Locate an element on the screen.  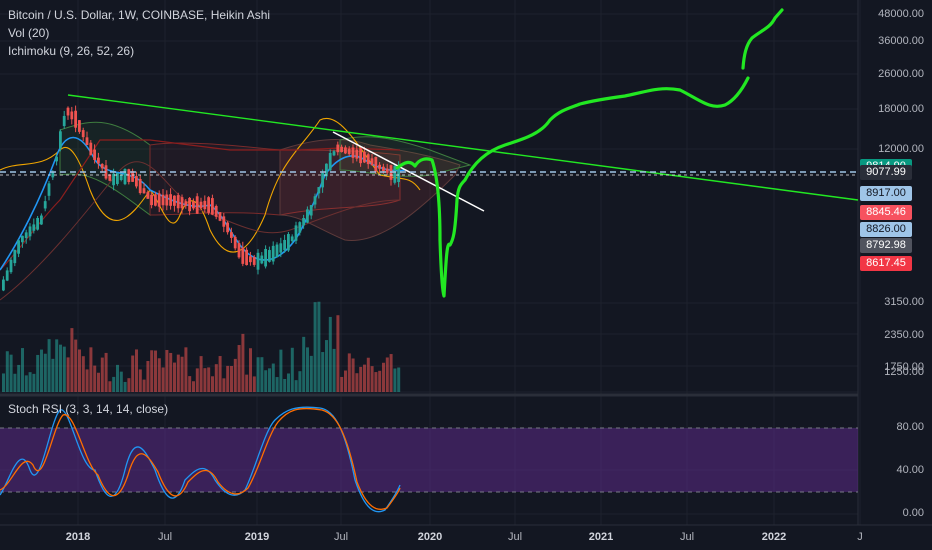
price-axis-label: 3150.00 is located at coordinates (904, 302).